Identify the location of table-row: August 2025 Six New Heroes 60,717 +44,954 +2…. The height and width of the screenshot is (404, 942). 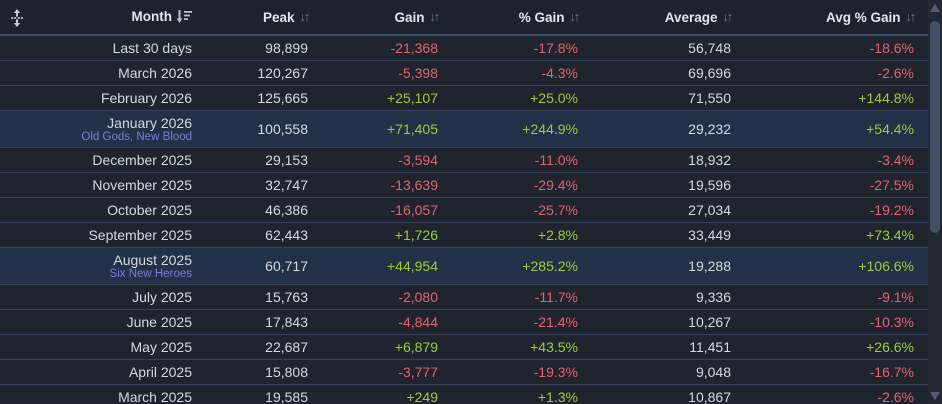
(464, 266).